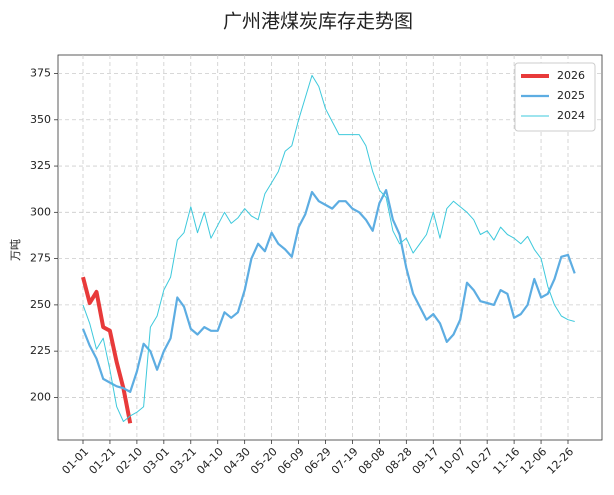  I want to click on y-tick-label: 225, so click(40, 350).